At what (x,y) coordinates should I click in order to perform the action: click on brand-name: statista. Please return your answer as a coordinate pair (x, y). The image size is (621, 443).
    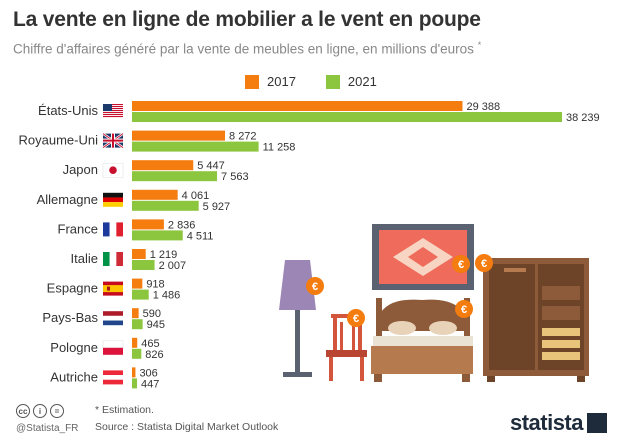
    Looking at the image, I should click on (546, 422).